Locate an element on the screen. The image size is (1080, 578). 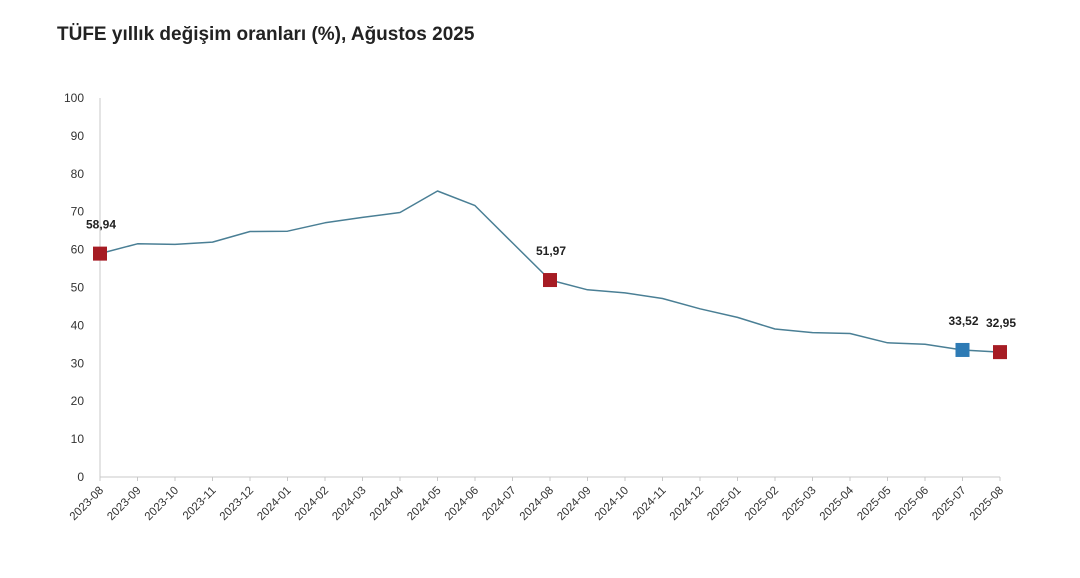
y-tick-label: 0 is located at coordinates (80, 477).